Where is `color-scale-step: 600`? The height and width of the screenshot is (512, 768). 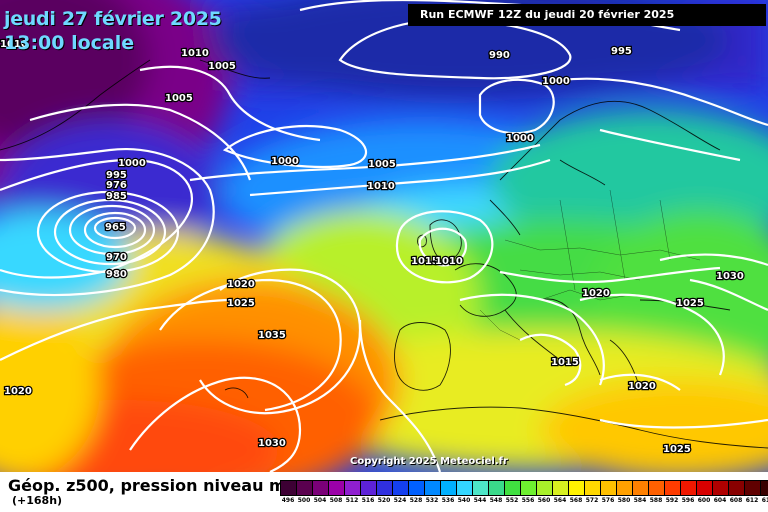 color-scale-step: 600 is located at coordinates (704, 493).